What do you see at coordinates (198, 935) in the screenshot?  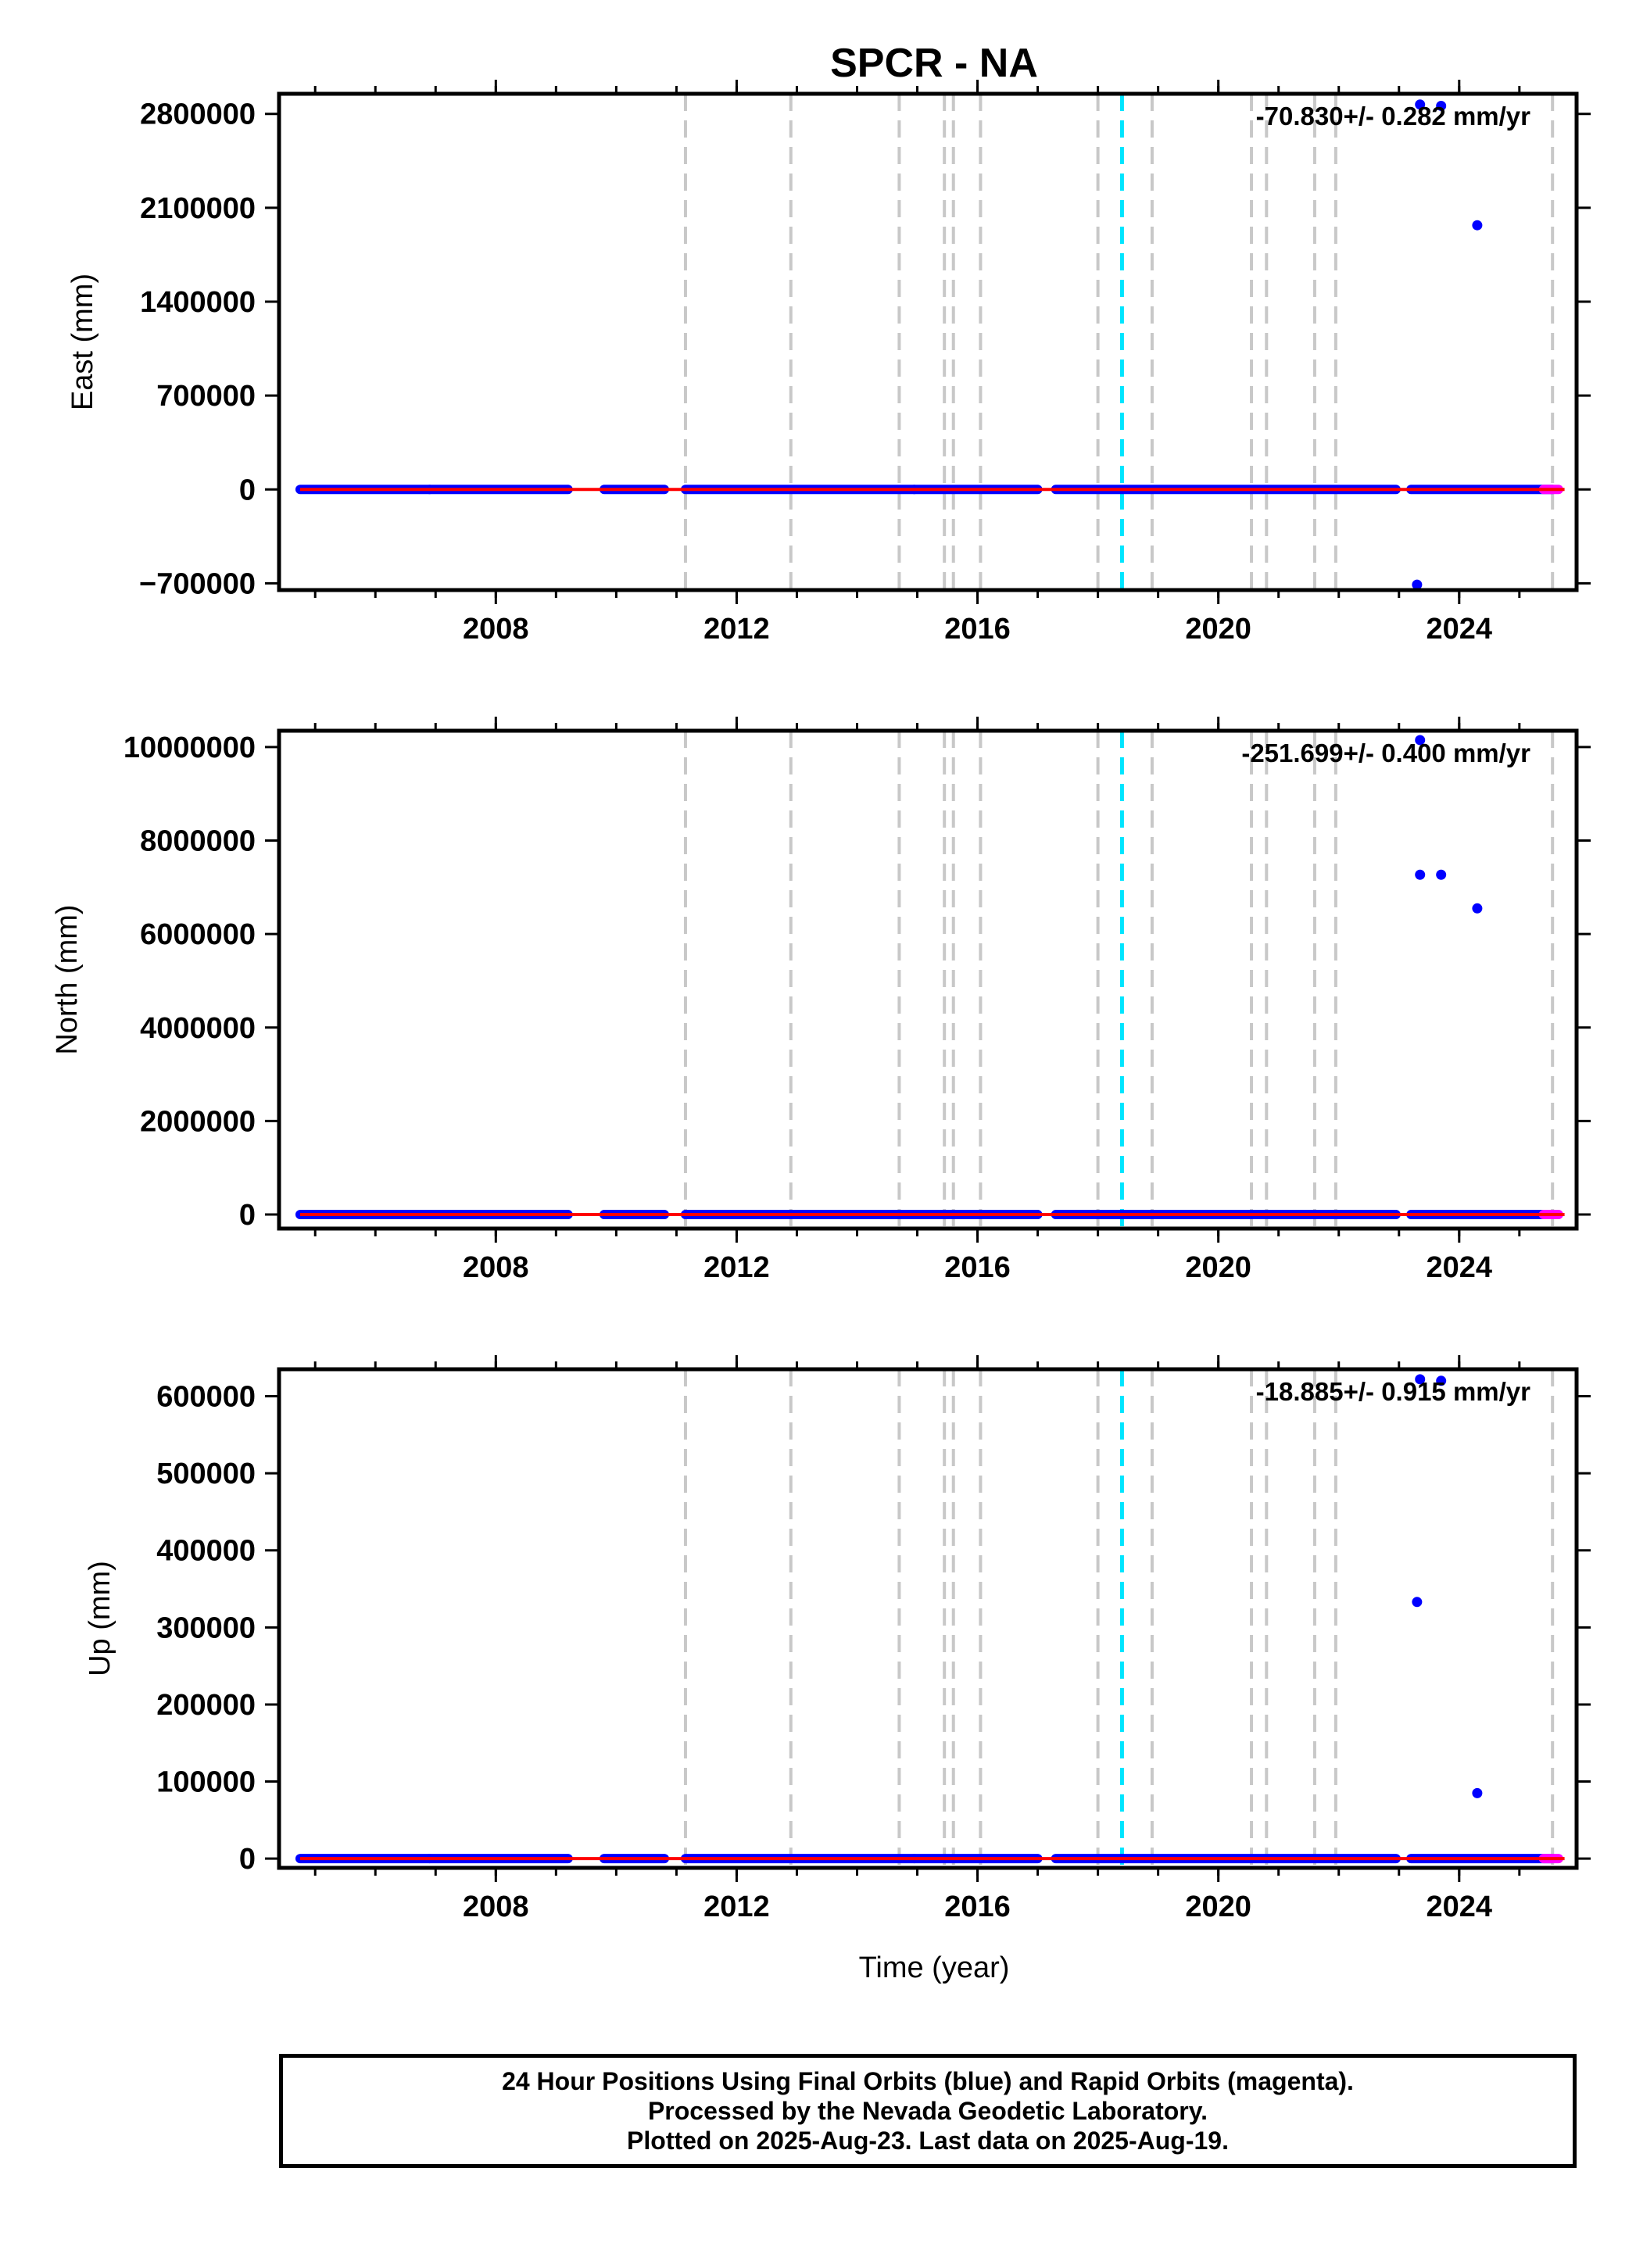 I see `y-tick-label: 6000000` at bounding box center [198, 935].